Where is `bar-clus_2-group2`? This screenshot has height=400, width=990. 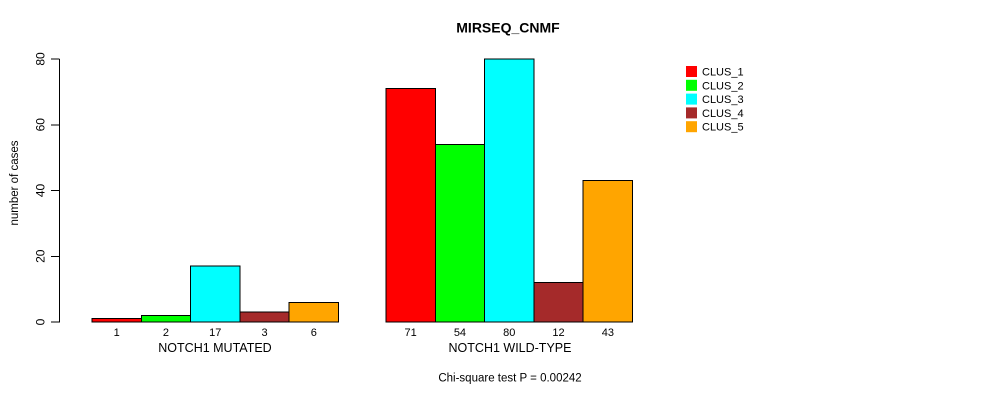 bar-clus_2-group2 is located at coordinates (460, 233).